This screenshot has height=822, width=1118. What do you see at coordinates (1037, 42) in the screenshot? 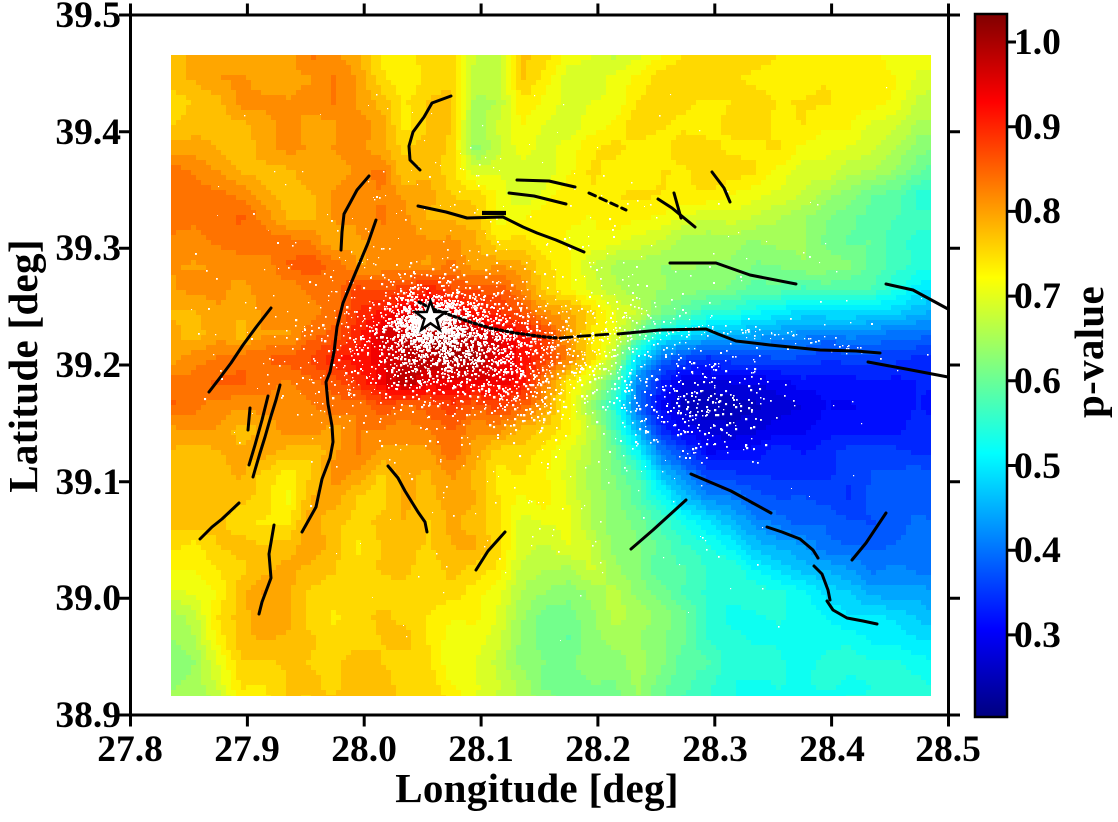
I see `svg-text: 1.0` at bounding box center [1037, 42].